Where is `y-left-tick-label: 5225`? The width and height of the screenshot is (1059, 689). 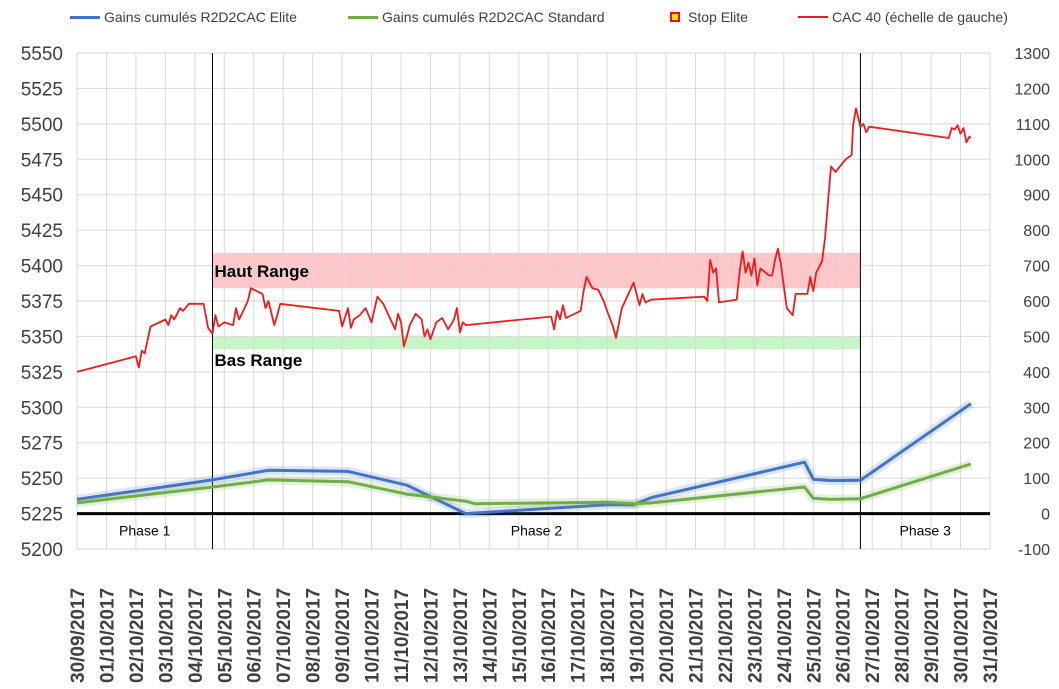 y-left-tick-label: 5225 is located at coordinates (42, 515).